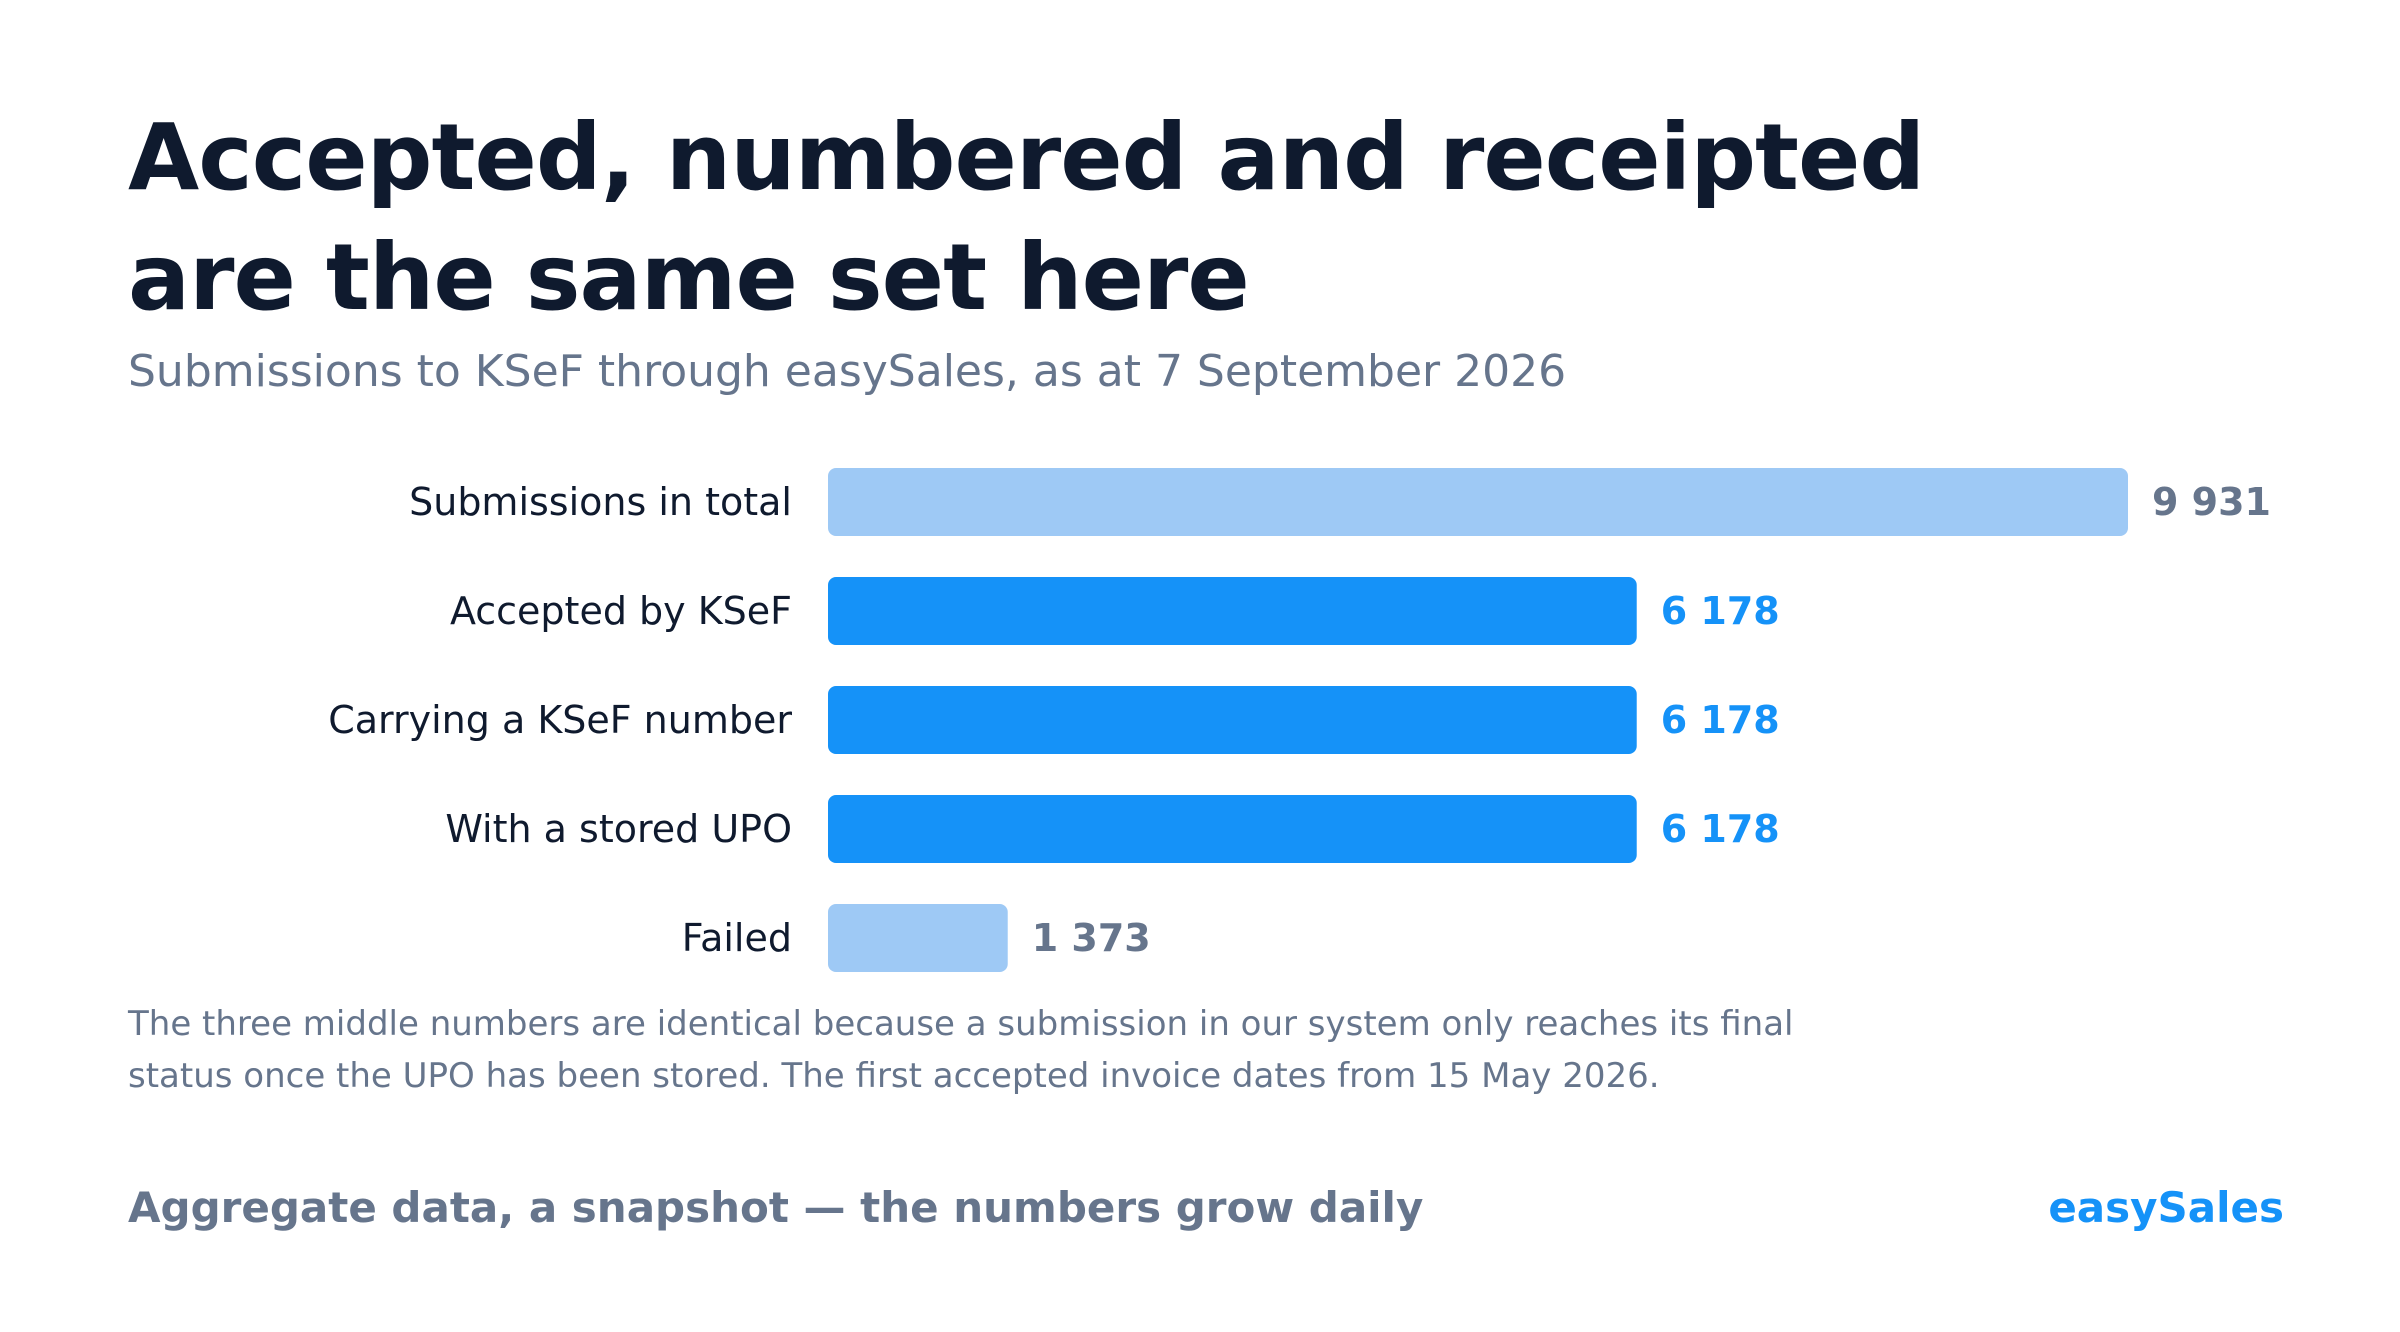 This screenshot has height=1332, width=2400. I want to click on category-label: Failed, so click(737, 938).